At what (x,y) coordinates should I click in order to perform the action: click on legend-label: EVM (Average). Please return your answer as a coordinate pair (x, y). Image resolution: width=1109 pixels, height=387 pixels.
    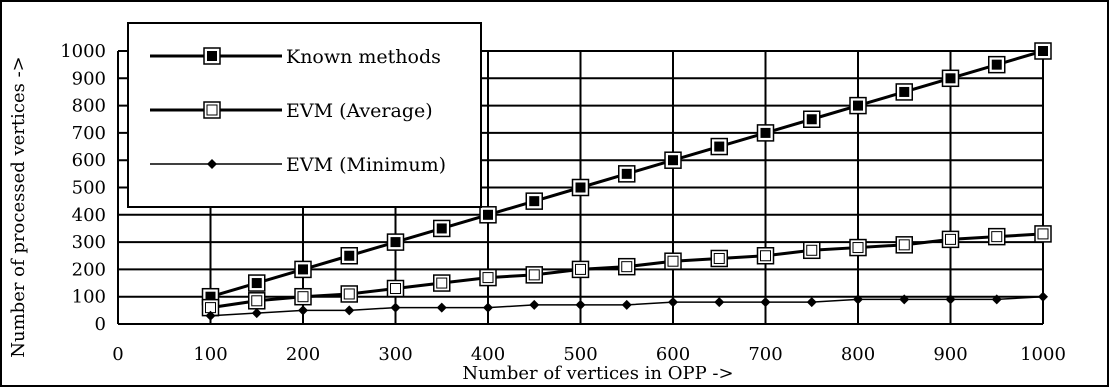
    Looking at the image, I should click on (359, 111).